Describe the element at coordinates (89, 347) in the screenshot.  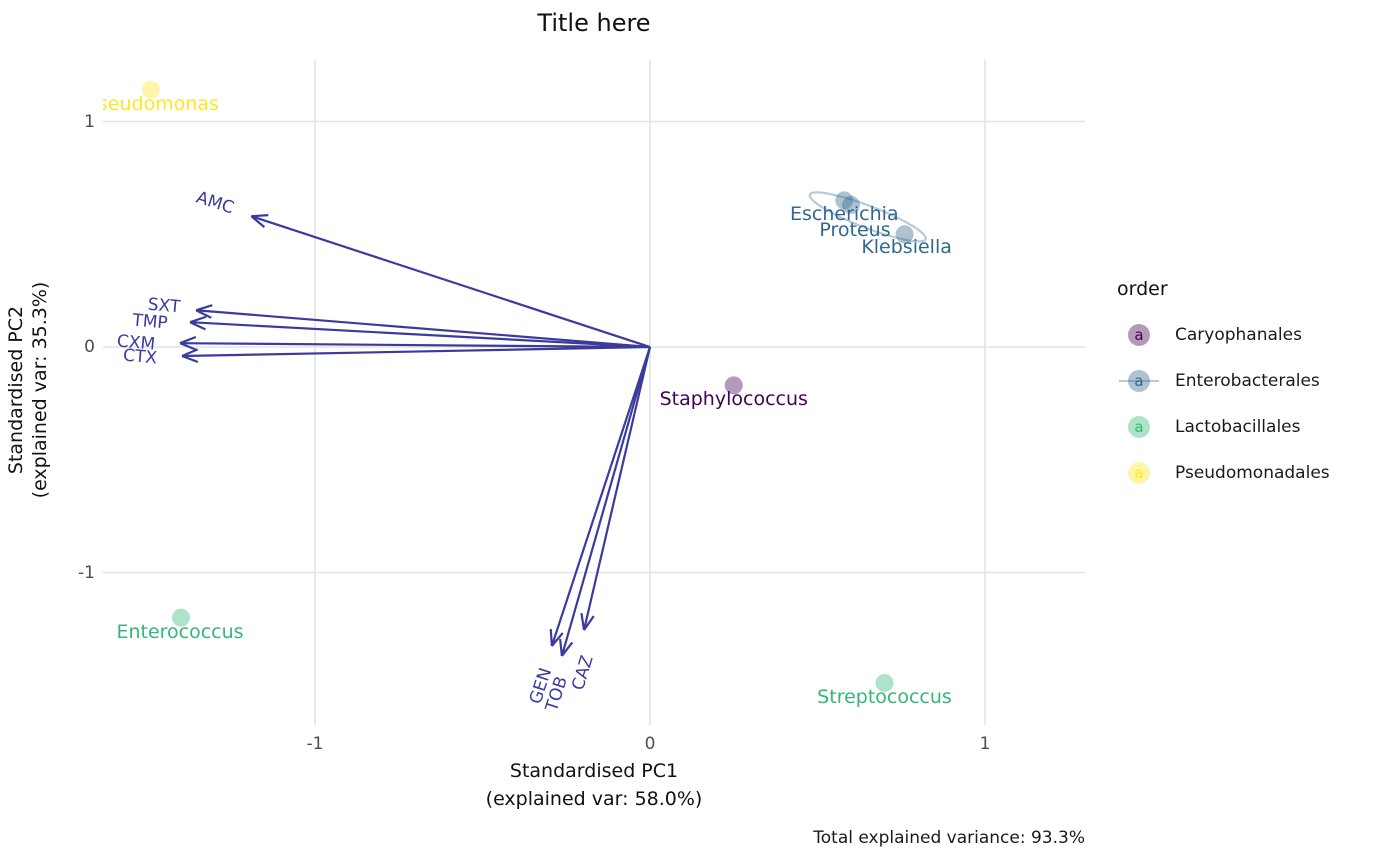
I see `y-tick-label: 0` at that location.